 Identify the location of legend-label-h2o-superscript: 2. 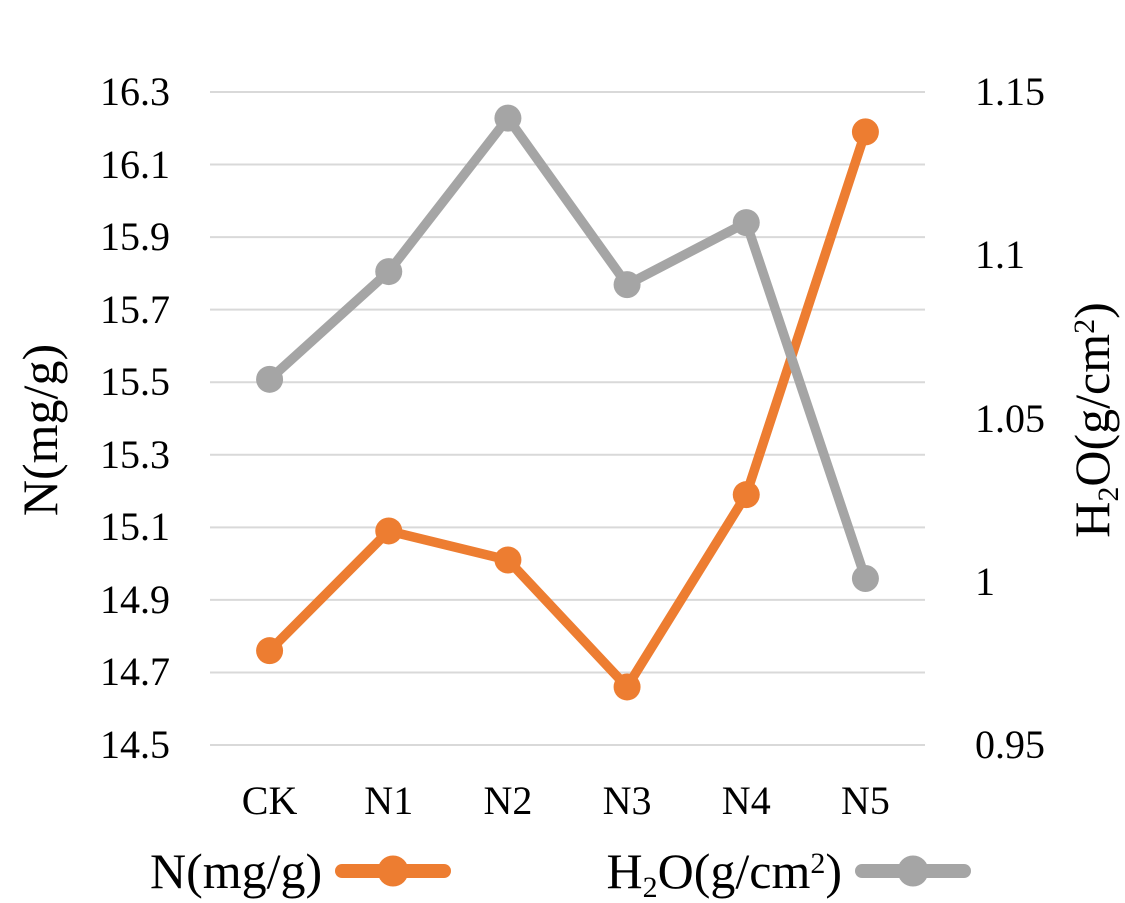
(818, 863).